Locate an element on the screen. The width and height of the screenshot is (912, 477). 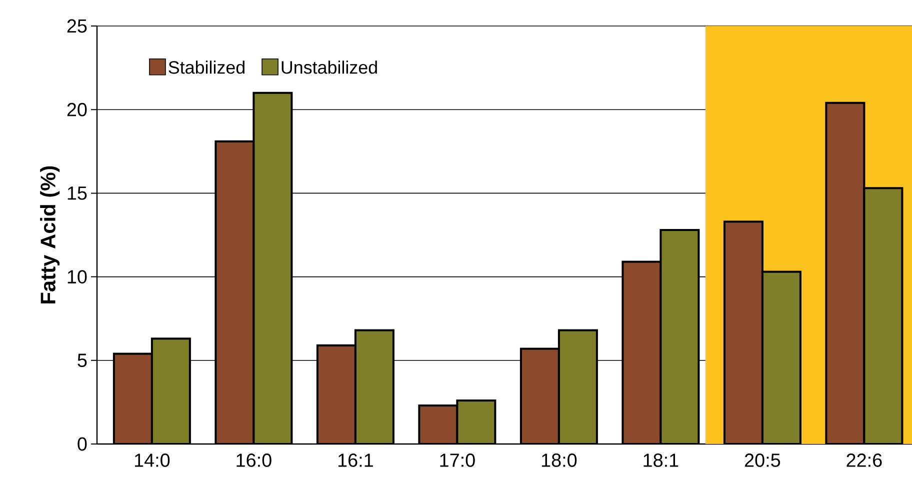
y-tick-label: 0 is located at coordinates (82, 444).